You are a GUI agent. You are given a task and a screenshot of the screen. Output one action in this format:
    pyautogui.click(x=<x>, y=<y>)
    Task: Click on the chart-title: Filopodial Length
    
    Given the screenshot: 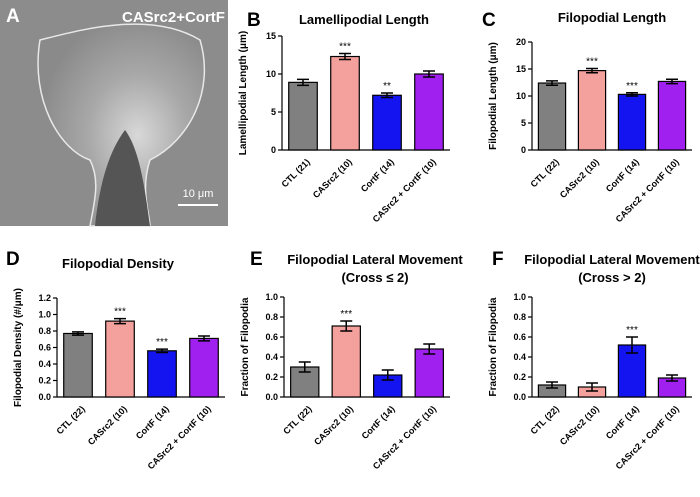 What is the action you would take?
    pyautogui.click(x=612, y=17)
    